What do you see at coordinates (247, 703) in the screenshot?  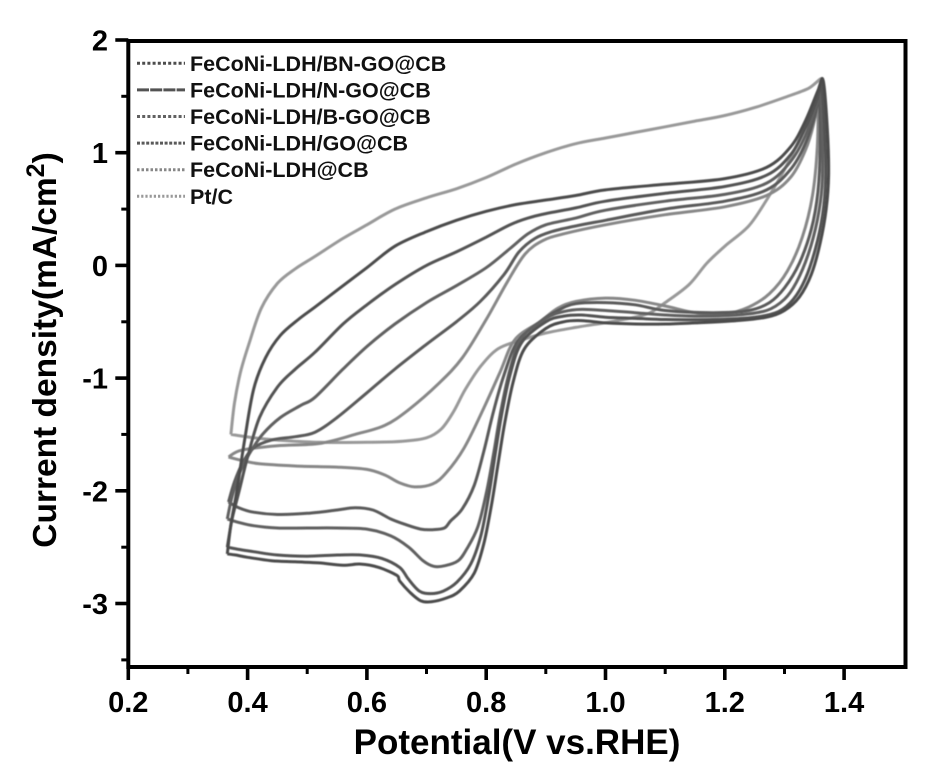 I see `svg-text: 0.4` at bounding box center [247, 703].